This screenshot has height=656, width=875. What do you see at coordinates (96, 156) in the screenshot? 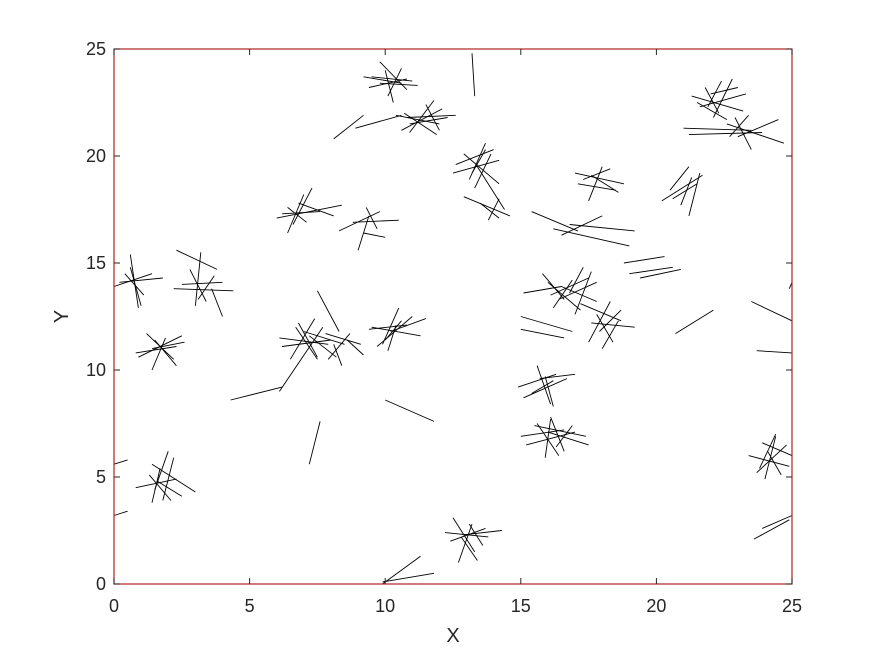
I see `y-tick-label-20: 20` at bounding box center [96, 156].